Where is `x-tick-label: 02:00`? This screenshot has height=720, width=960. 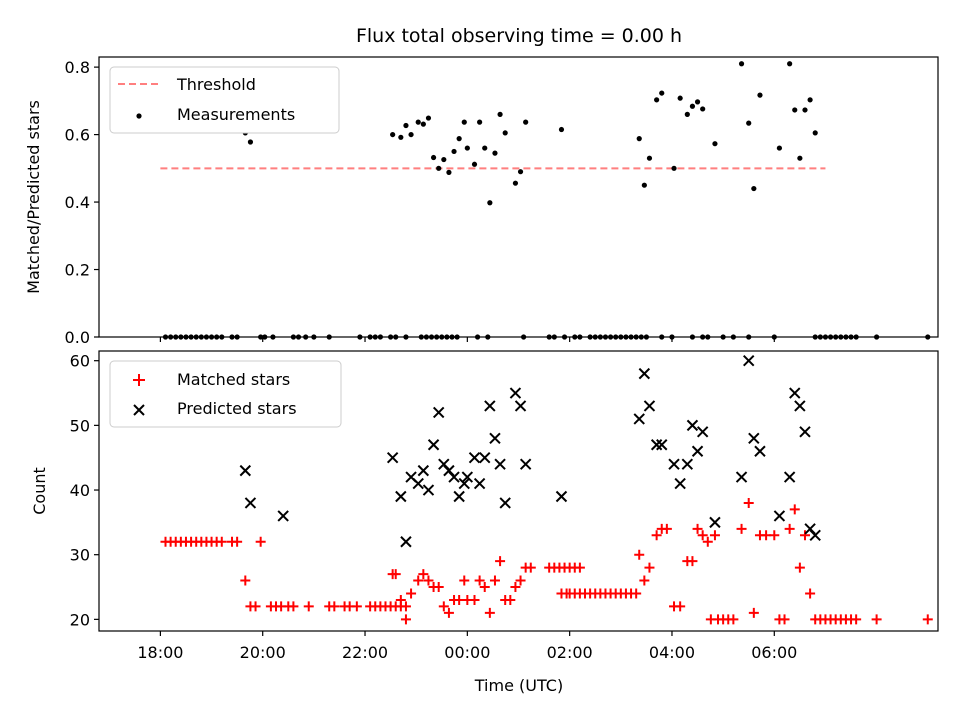 x-tick-label: 02:00 is located at coordinates (570, 652).